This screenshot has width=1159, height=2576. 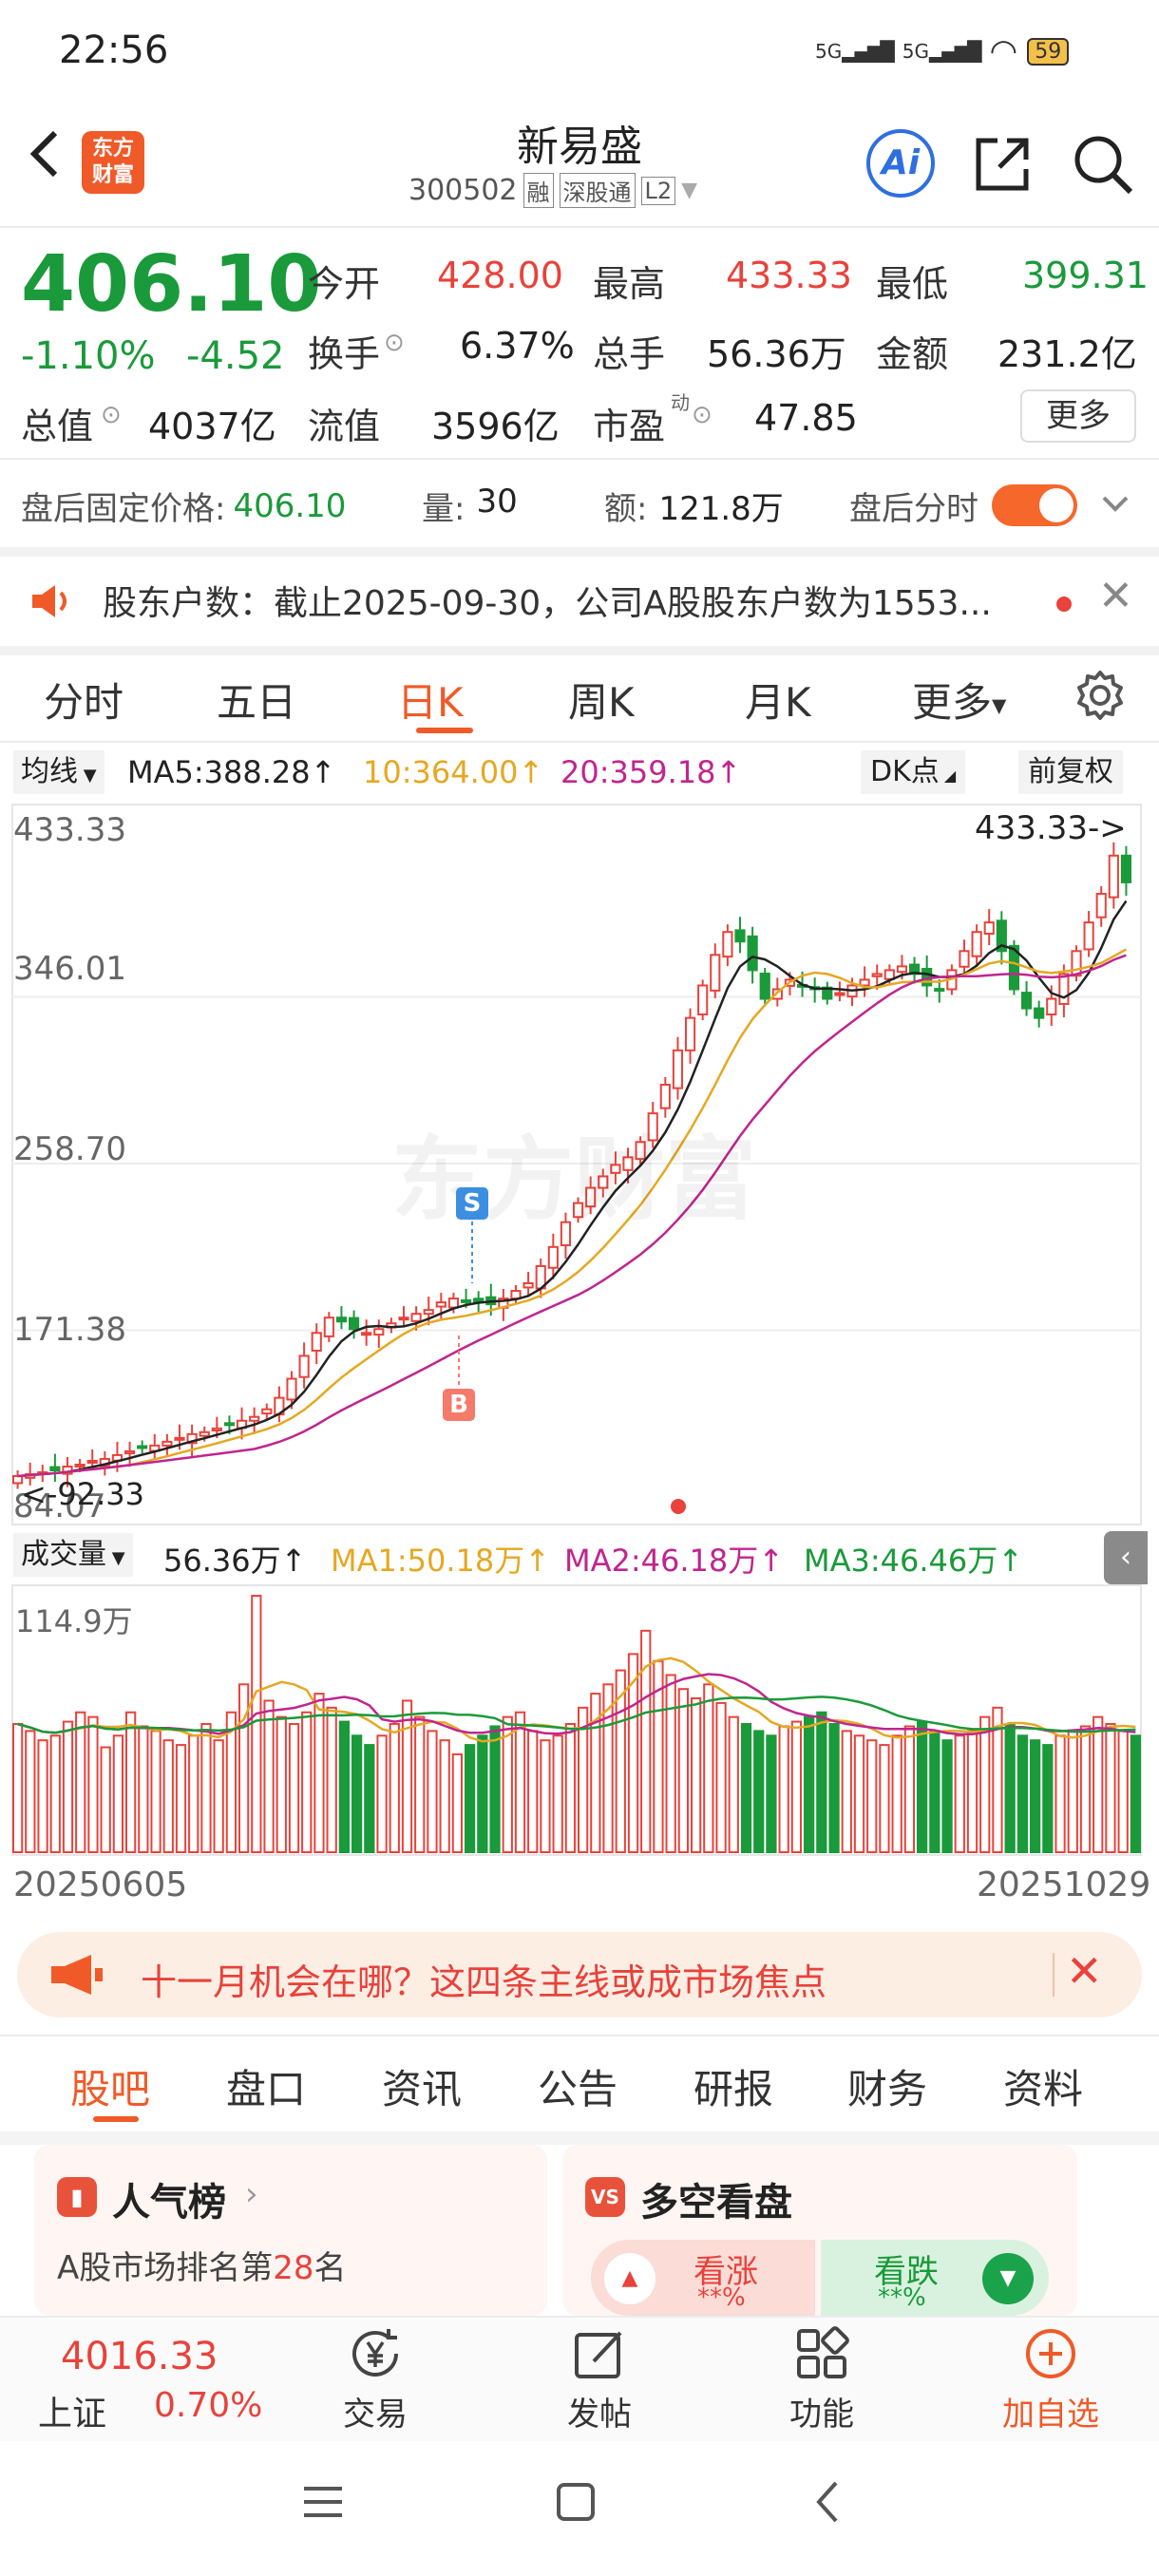 I want to click on bullish-button: ▲ 看涨 **%, so click(x=703, y=2278).